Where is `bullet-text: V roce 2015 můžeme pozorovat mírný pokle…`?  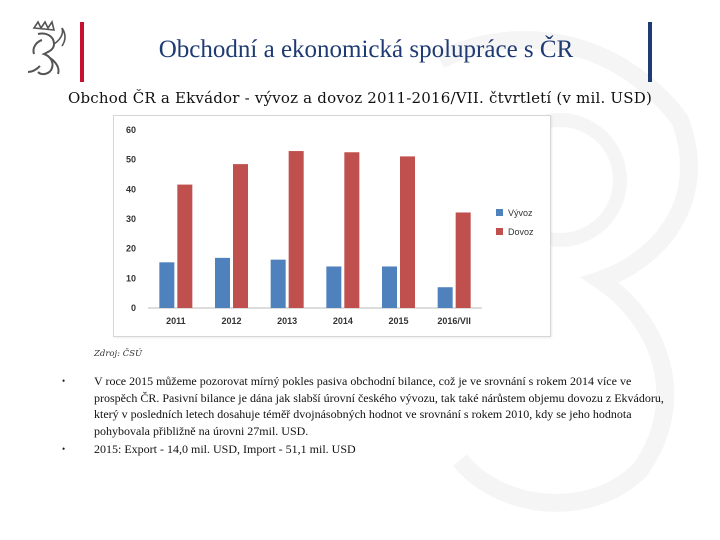 bullet-text: V roce 2015 můžeme pozorovat mírný pokle… is located at coordinates (379, 406).